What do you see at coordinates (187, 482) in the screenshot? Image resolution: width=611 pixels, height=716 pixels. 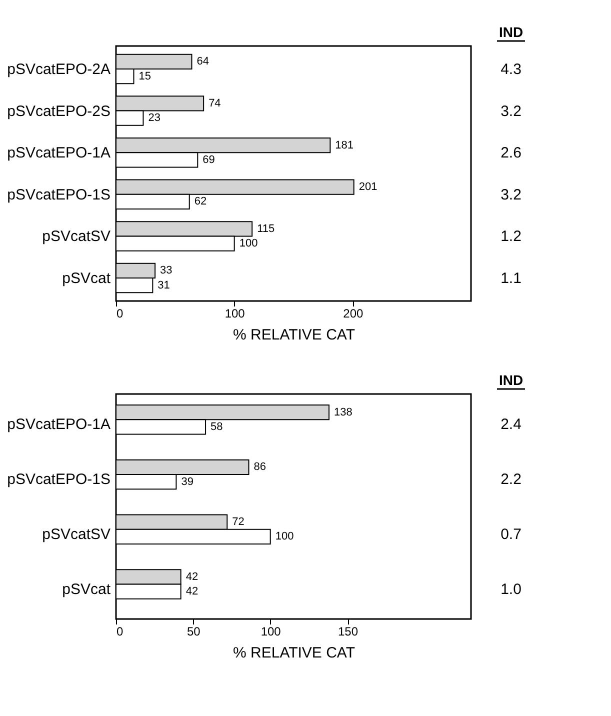 I see `data-label: 39` at bounding box center [187, 482].